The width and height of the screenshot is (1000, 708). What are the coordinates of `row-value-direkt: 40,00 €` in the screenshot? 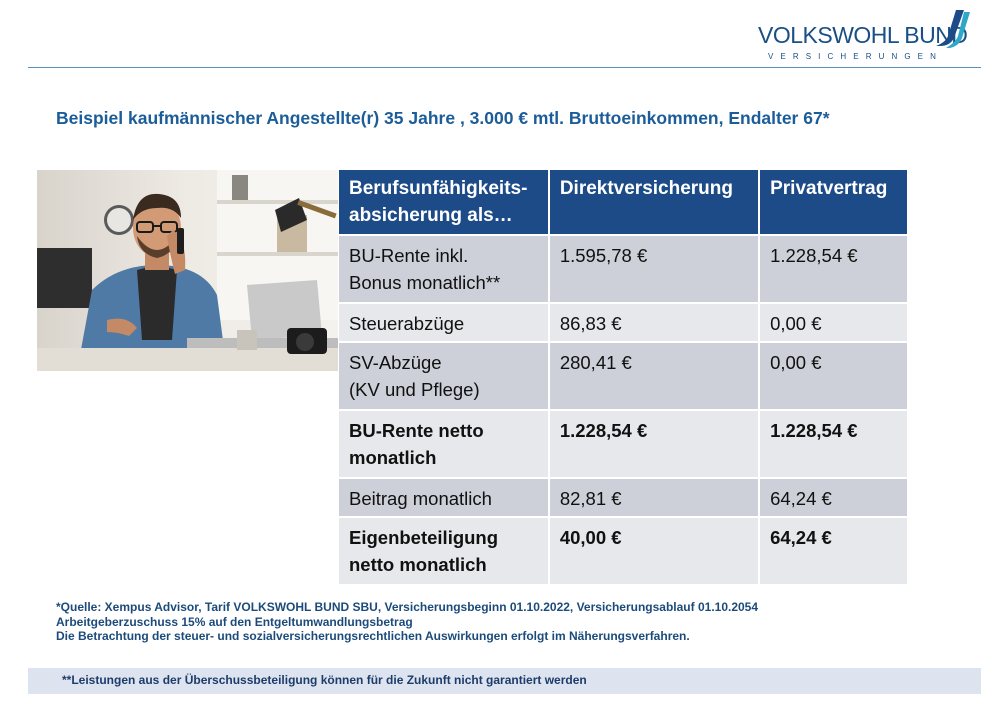 It's located at (655, 552).